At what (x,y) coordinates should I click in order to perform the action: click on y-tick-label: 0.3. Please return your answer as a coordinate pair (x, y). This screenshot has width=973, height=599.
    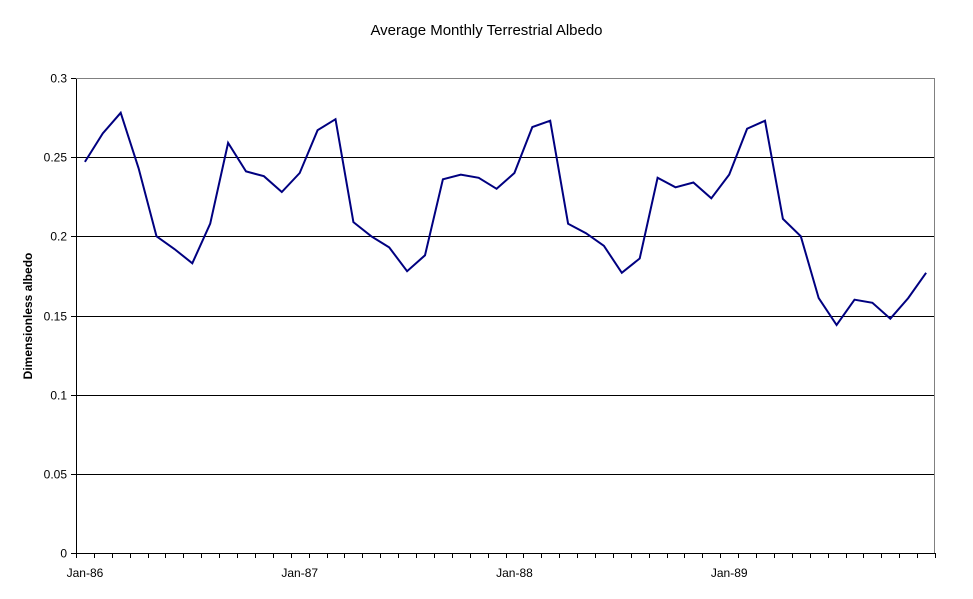
    Looking at the image, I should click on (58, 79).